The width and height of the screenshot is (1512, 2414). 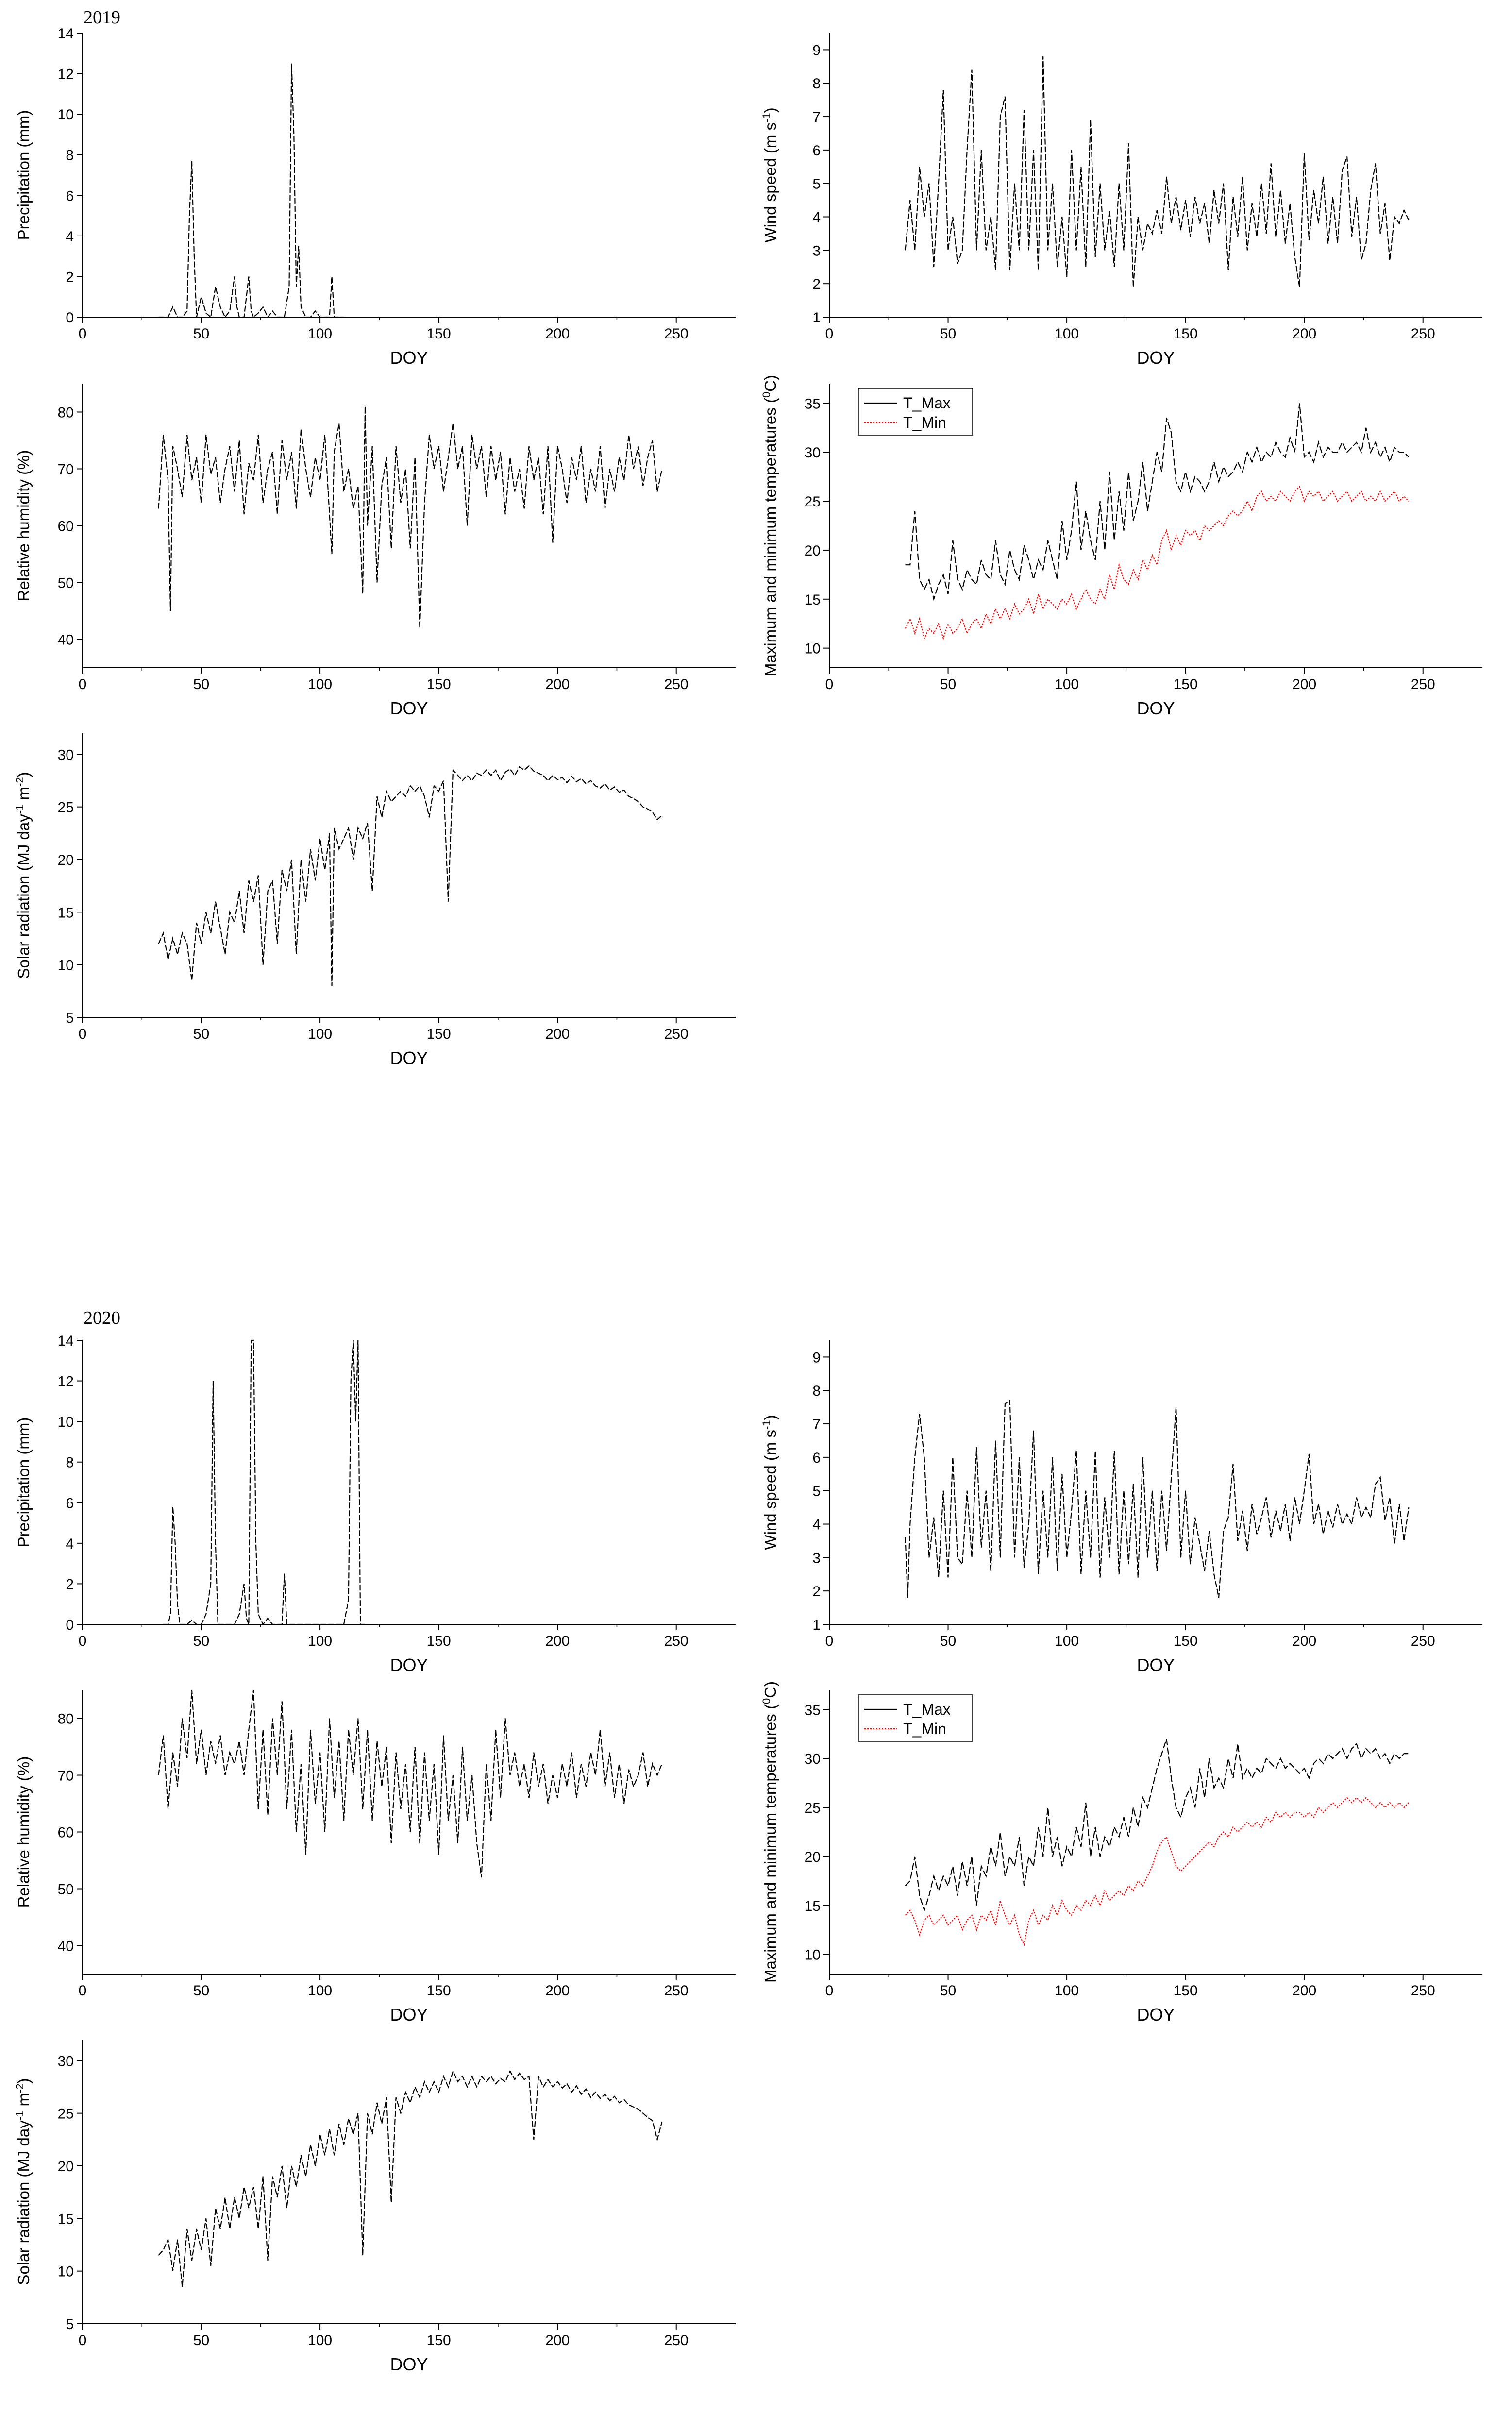 What do you see at coordinates (816, 50) in the screenshot?
I see `y-tick-label: 9` at bounding box center [816, 50].